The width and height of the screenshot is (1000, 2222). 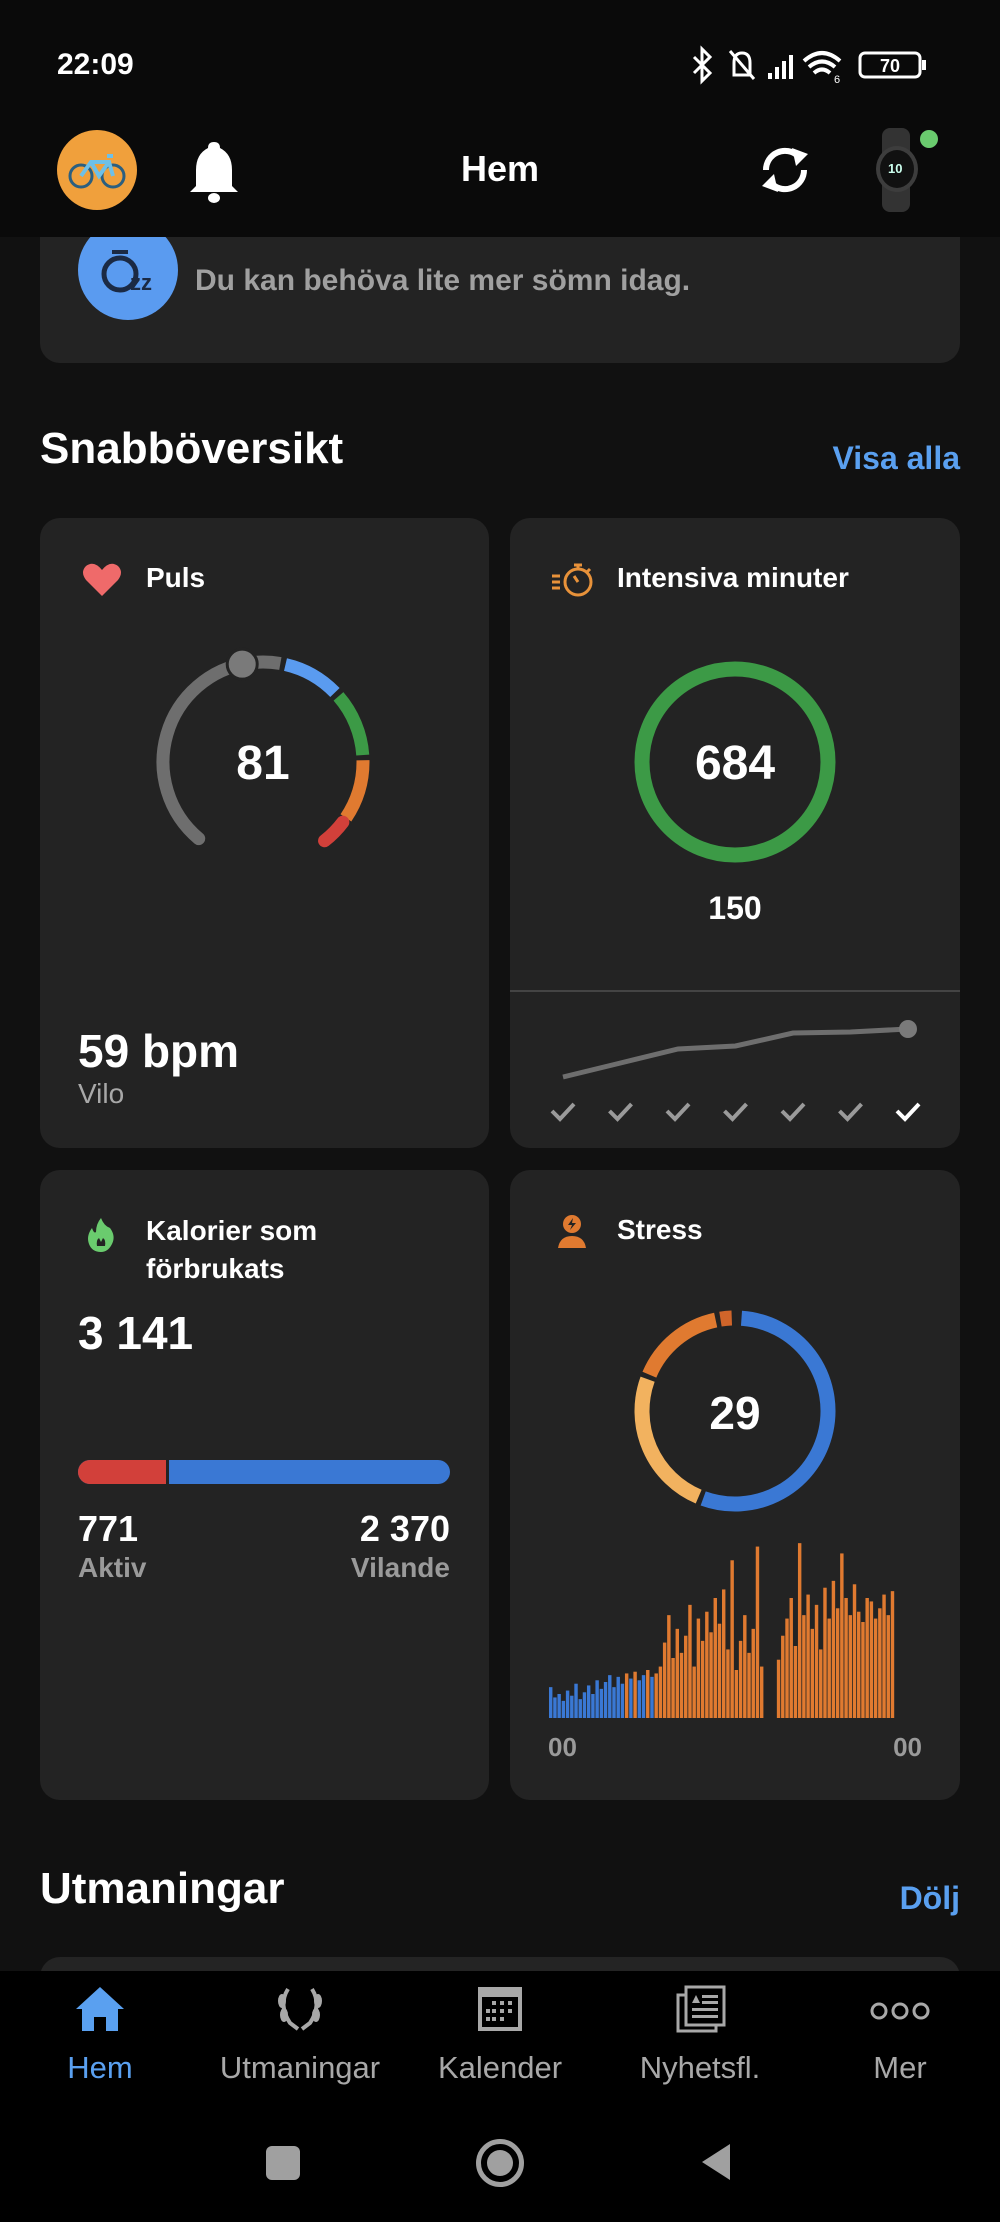 I want to click on device-watch-button: 10, so click(x=907, y=170).